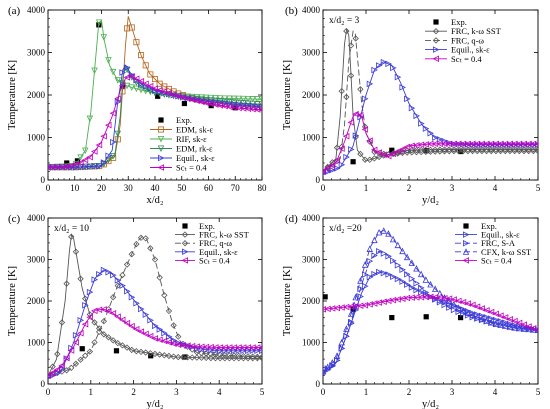 This screenshot has height=409, width=550. I want to click on y-tick-label: 0, so click(318, 384).